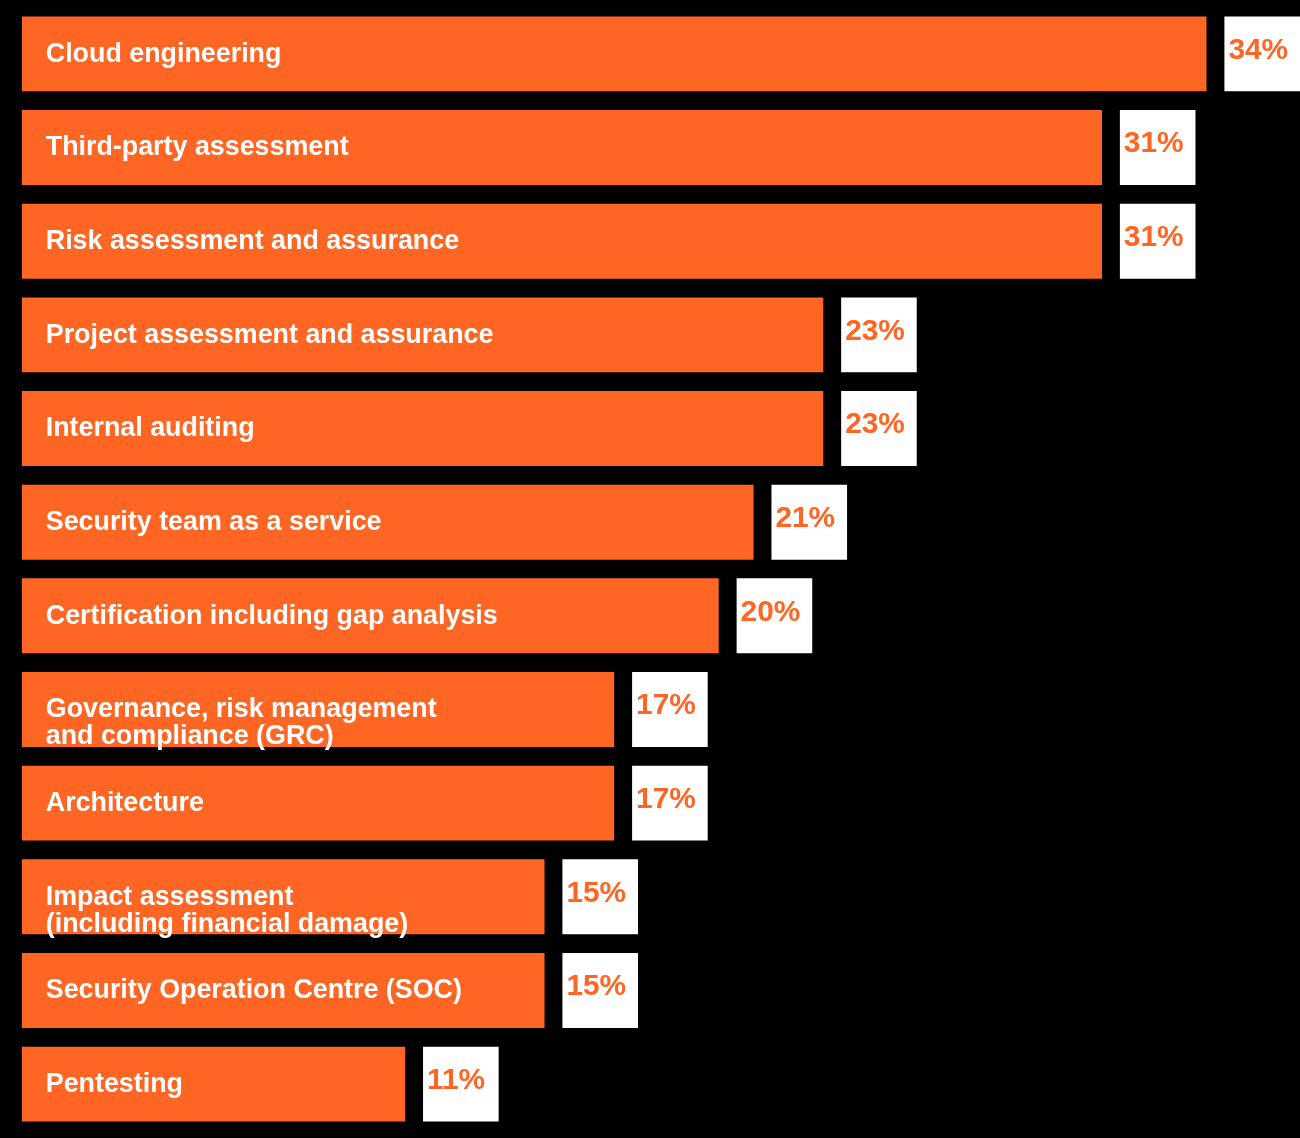  What do you see at coordinates (456, 1079) in the screenshot?
I see `data-label: 11%` at bounding box center [456, 1079].